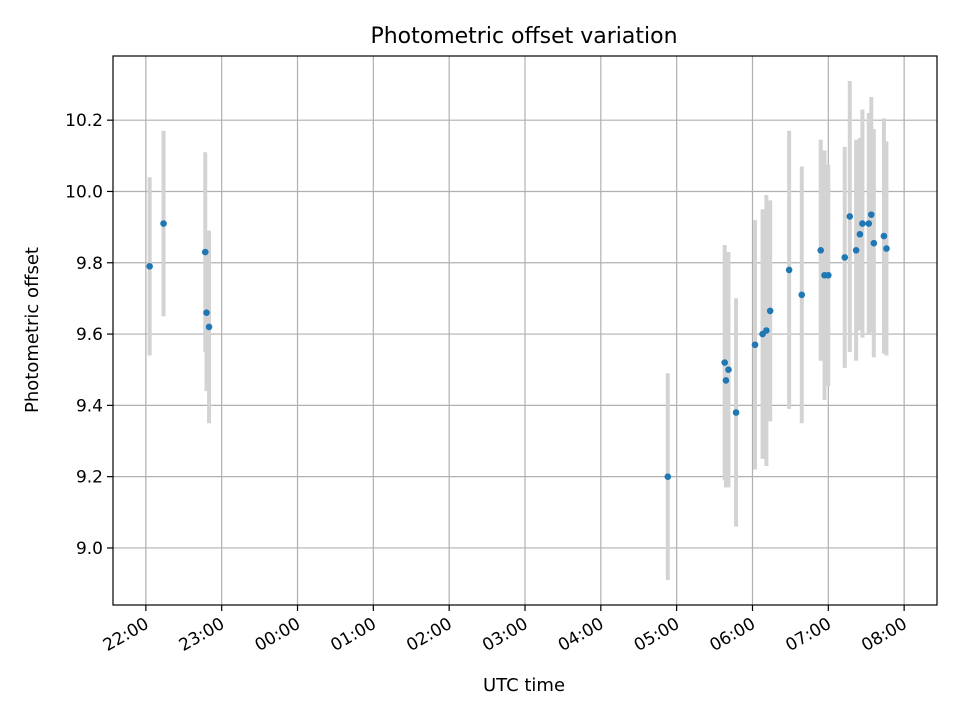  I want to click on y-tick-label: 9.2, so click(89, 478).